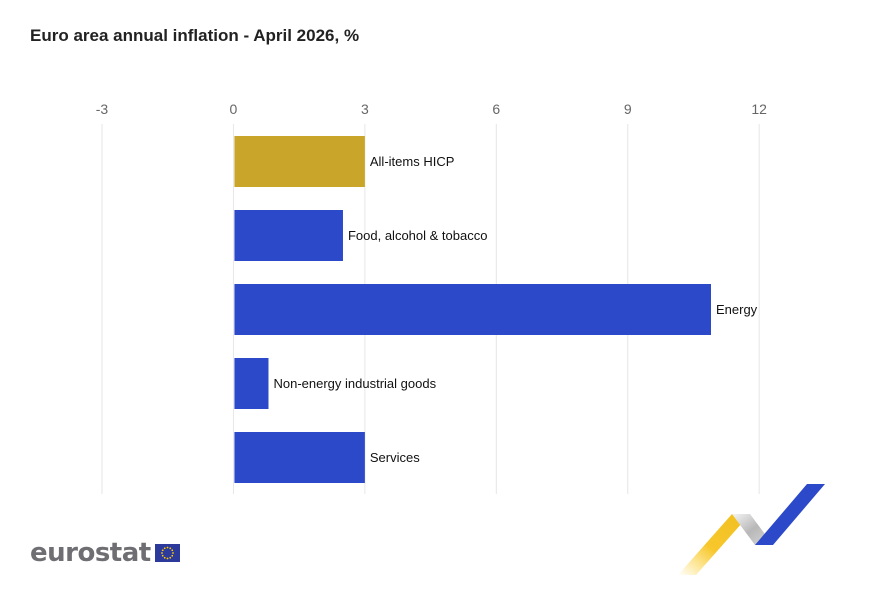 This screenshot has height=597, width=893. What do you see at coordinates (417, 235) in the screenshot?
I see `bar-category-label: Food, alcohol & tobacco` at bounding box center [417, 235].